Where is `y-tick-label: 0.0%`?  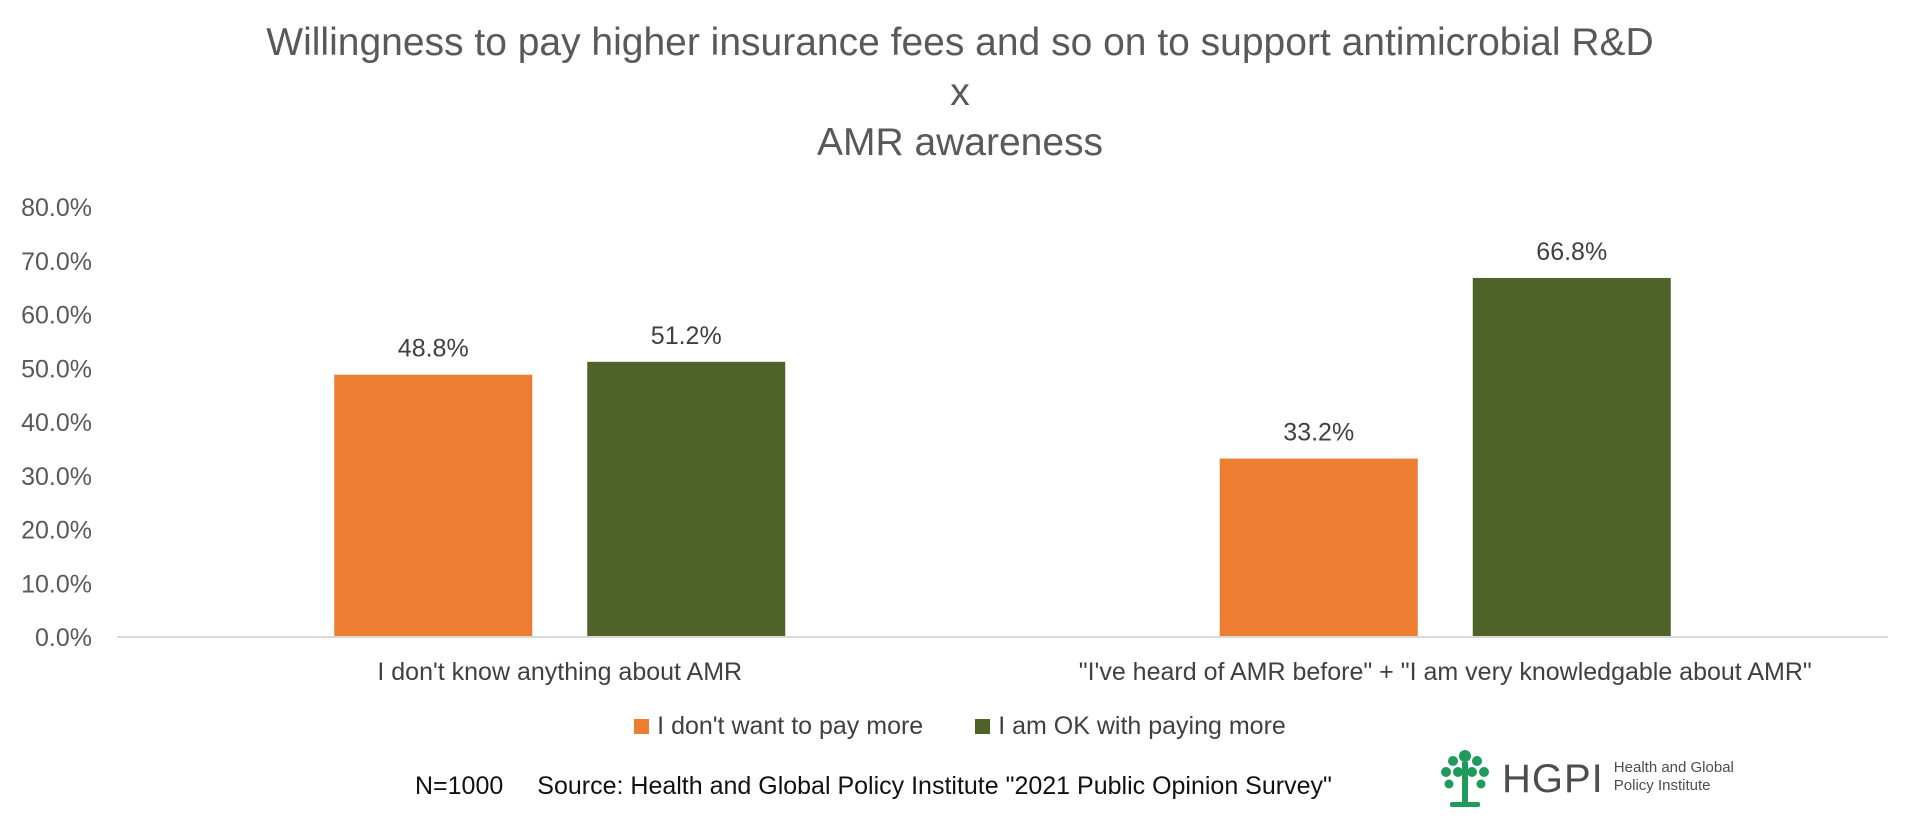
y-tick-label: 0.0% is located at coordinates (63, 638).